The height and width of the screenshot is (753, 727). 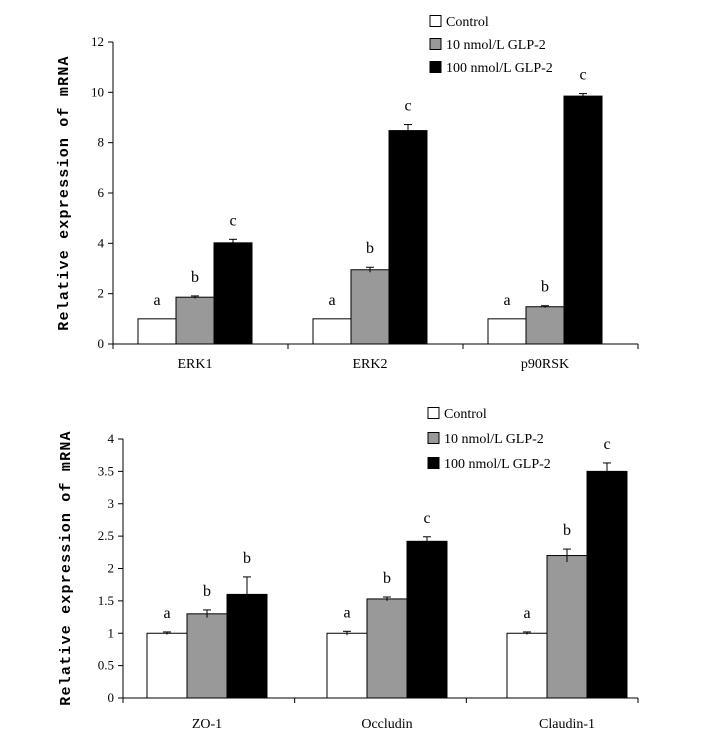 I want to click on y-tick-label: 1, so click(x=111, y=632).